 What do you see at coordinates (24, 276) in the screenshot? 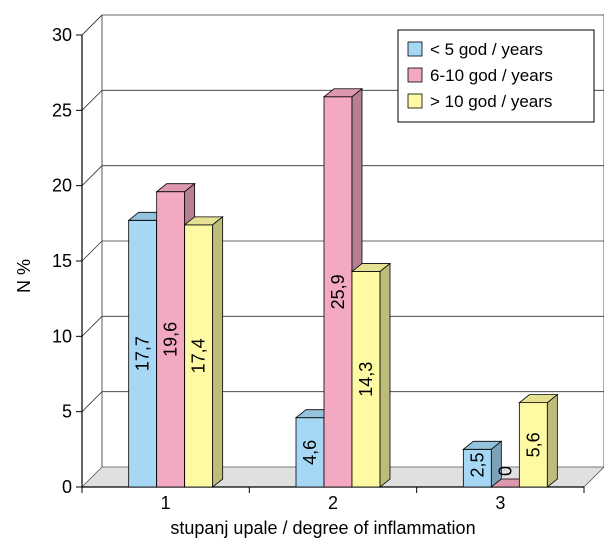
I see `y-axis-title: N %` at bounding box center [24, 276].